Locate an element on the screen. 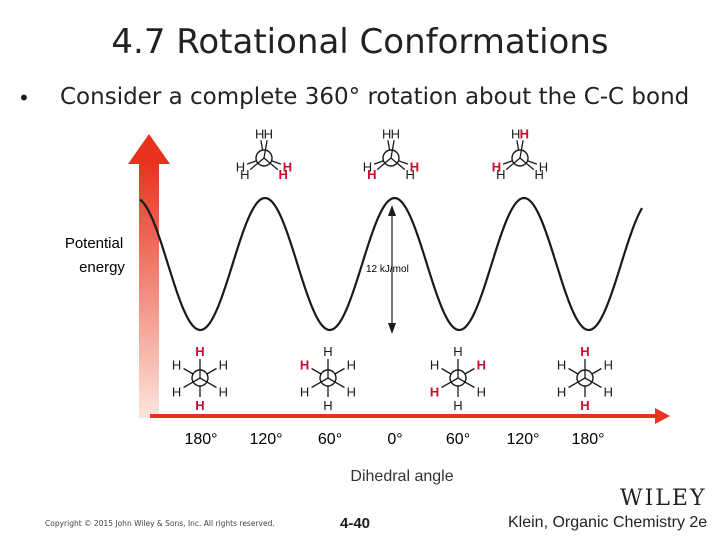  barrier-arrow is located at coordinates (392, 269).